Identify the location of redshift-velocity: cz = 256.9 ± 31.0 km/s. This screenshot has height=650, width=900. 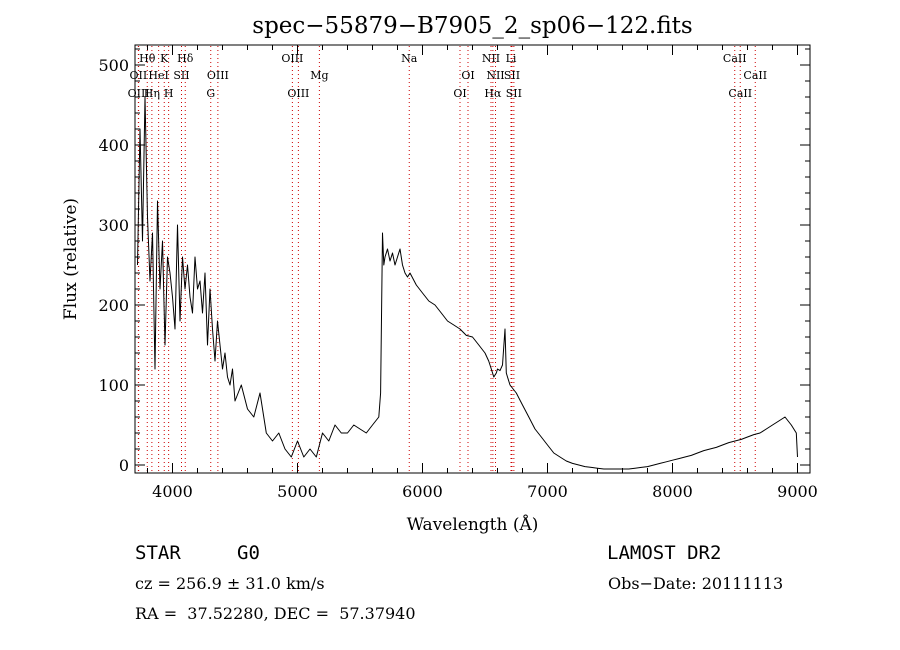
(230, 583).